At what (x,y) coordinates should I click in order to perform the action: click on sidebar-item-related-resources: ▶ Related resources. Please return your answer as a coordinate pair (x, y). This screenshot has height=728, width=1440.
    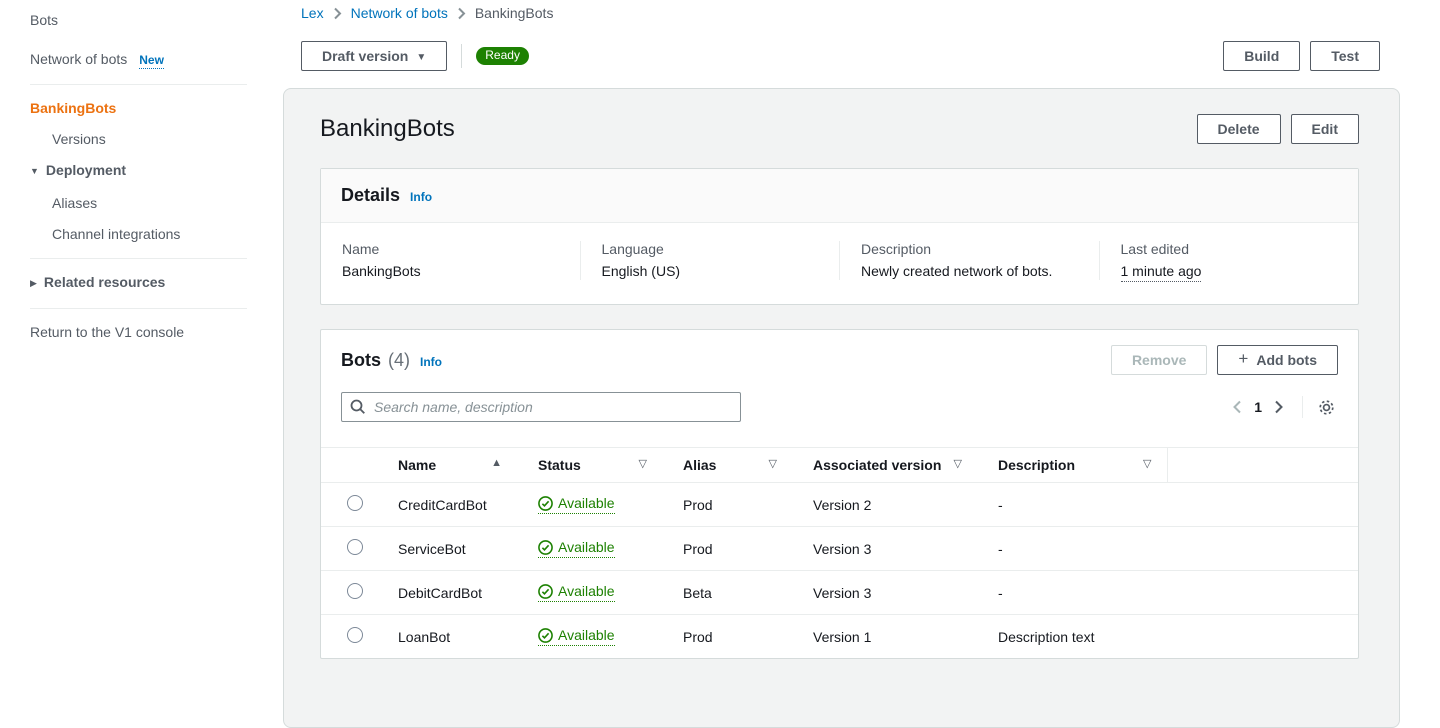
    Looking at the image, I should click on (156, 283).